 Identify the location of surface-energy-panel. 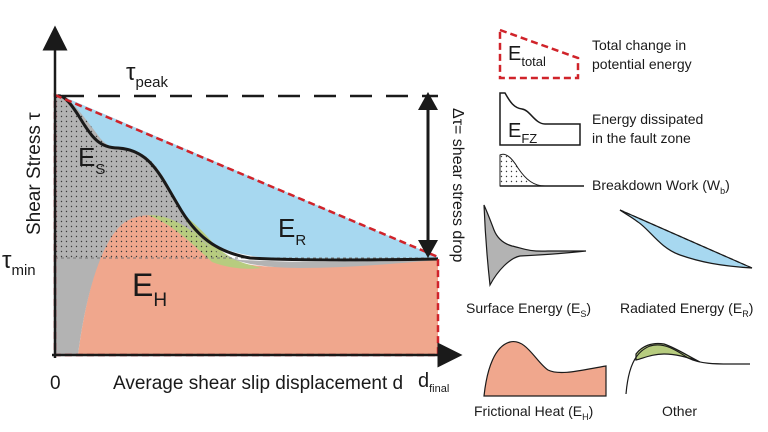
(535, 245).